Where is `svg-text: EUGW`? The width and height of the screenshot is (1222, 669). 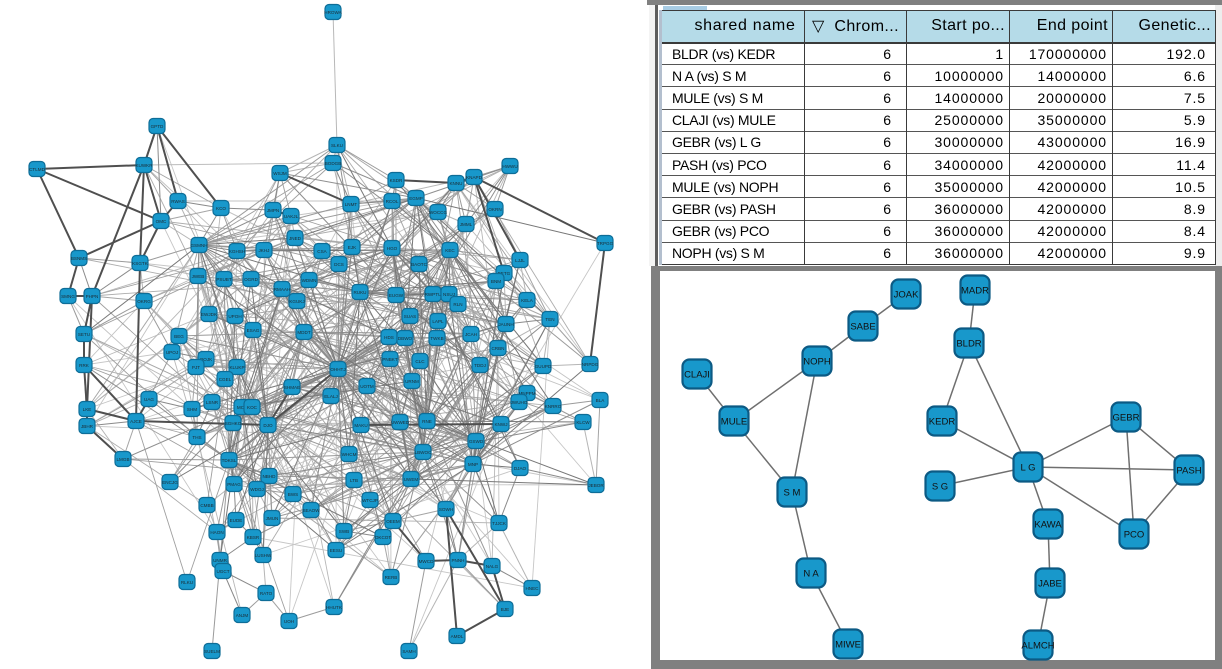 svg-text: EUGW is located at coordinates (396, 295).